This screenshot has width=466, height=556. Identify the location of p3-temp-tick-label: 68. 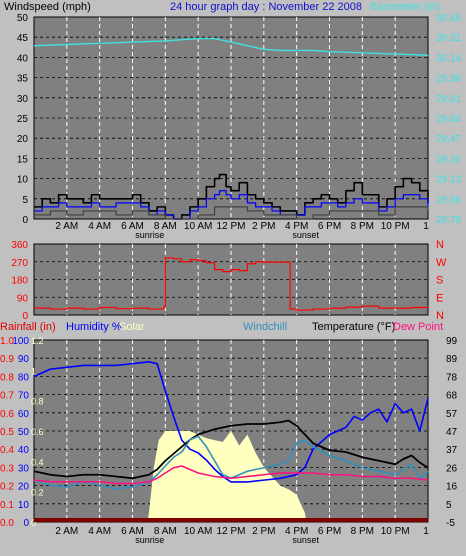
(452, 396).